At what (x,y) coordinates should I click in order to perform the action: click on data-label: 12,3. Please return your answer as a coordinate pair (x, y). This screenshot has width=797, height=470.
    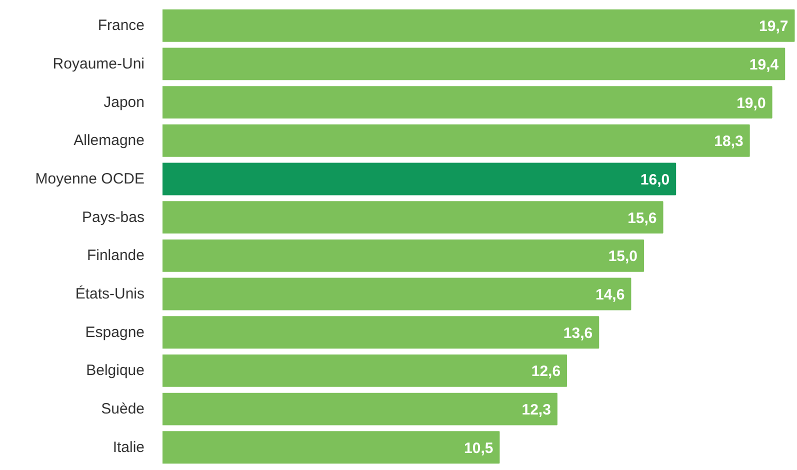
    Looking at the image, I should click on (536, 410).